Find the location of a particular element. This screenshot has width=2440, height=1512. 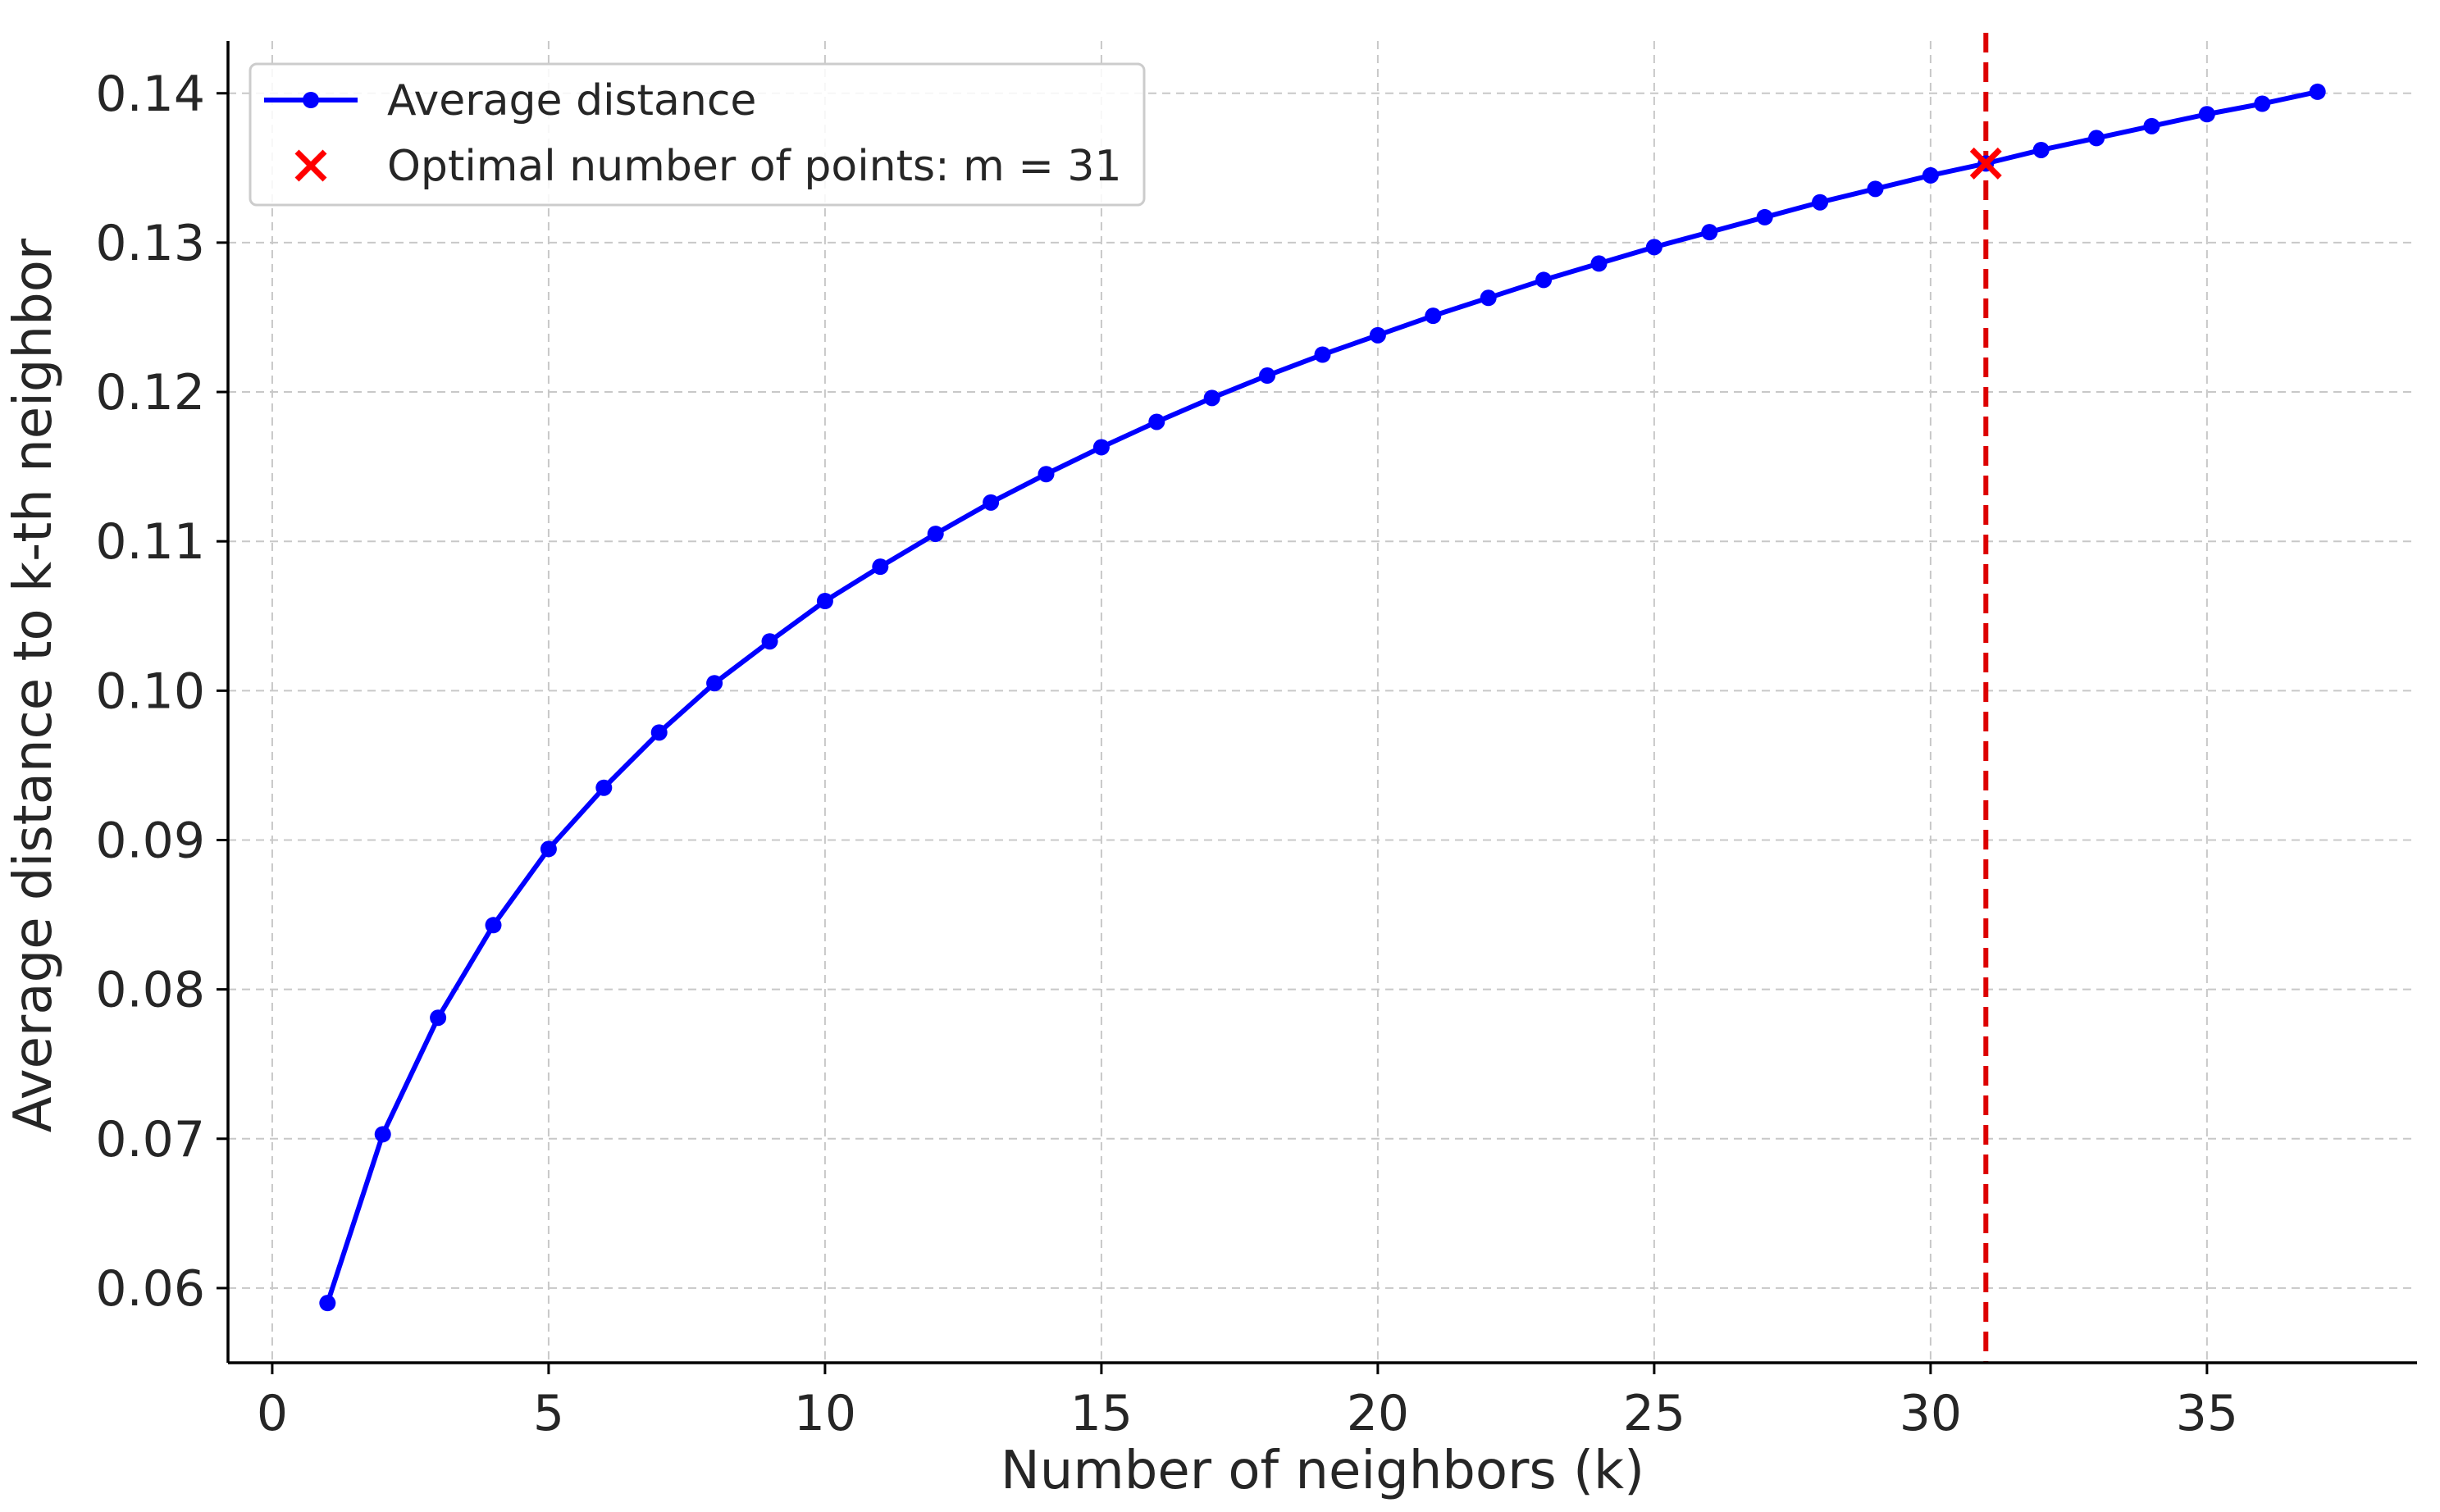

data-point-k33 is located at coordinates (2096, 138).